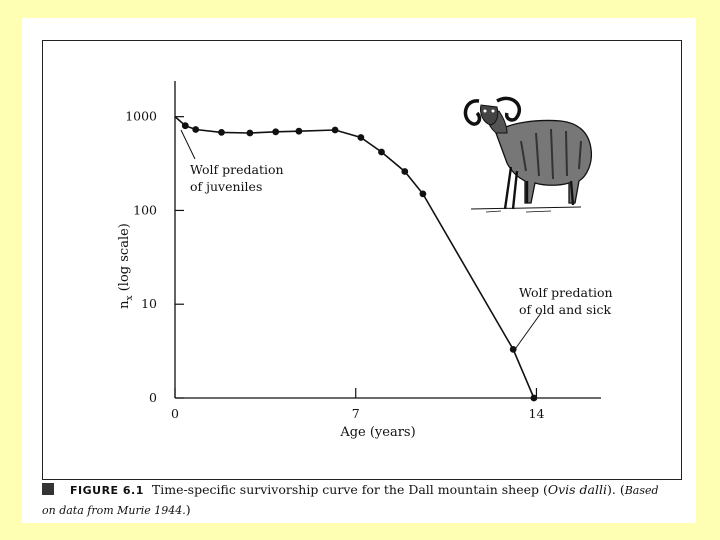 This screenshot has height=540, width=720. Describe the element at coordinates (149, 303) in the screenshot. I see `y-tick-label: 10` at that location.